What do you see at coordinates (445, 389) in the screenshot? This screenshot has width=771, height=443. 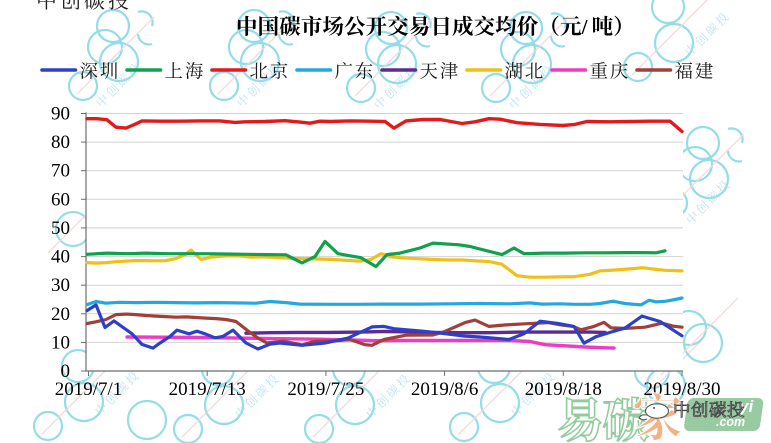 I see `svg-text: 2019/8/6` at bounding box center [445, 389].